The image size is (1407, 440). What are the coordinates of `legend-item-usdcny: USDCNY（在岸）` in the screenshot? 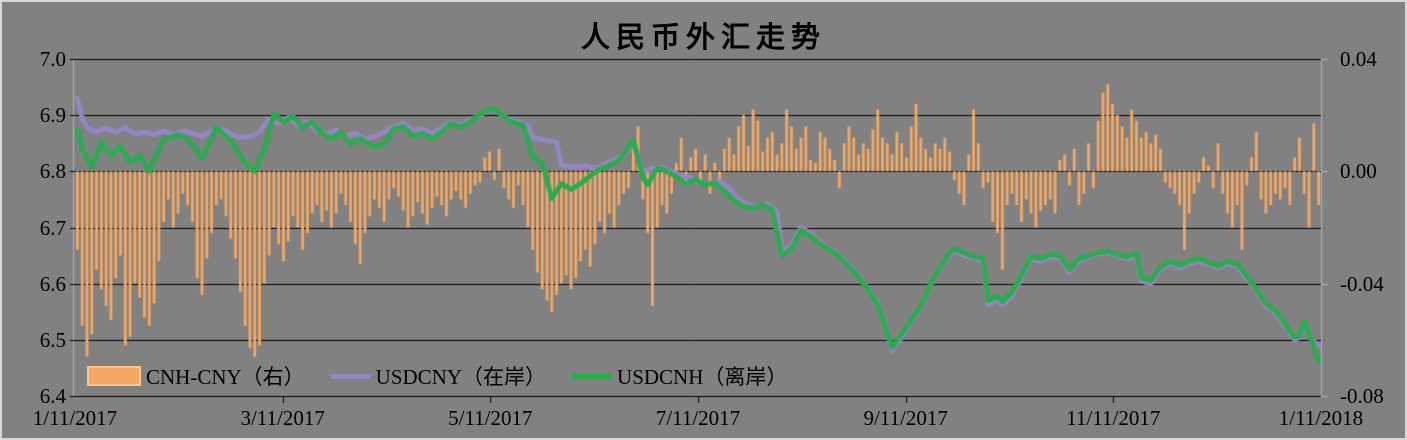 It's located at (438, 376).